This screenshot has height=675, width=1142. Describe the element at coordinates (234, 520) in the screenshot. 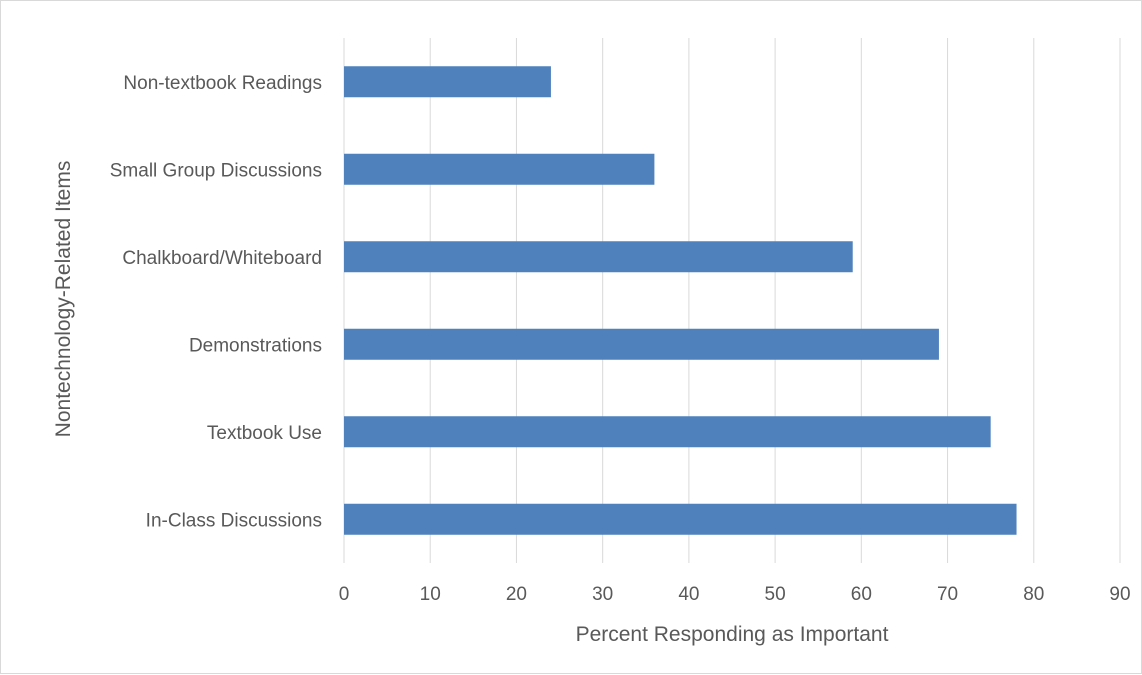

I see `category-label: In-Class Discussions` at that location.